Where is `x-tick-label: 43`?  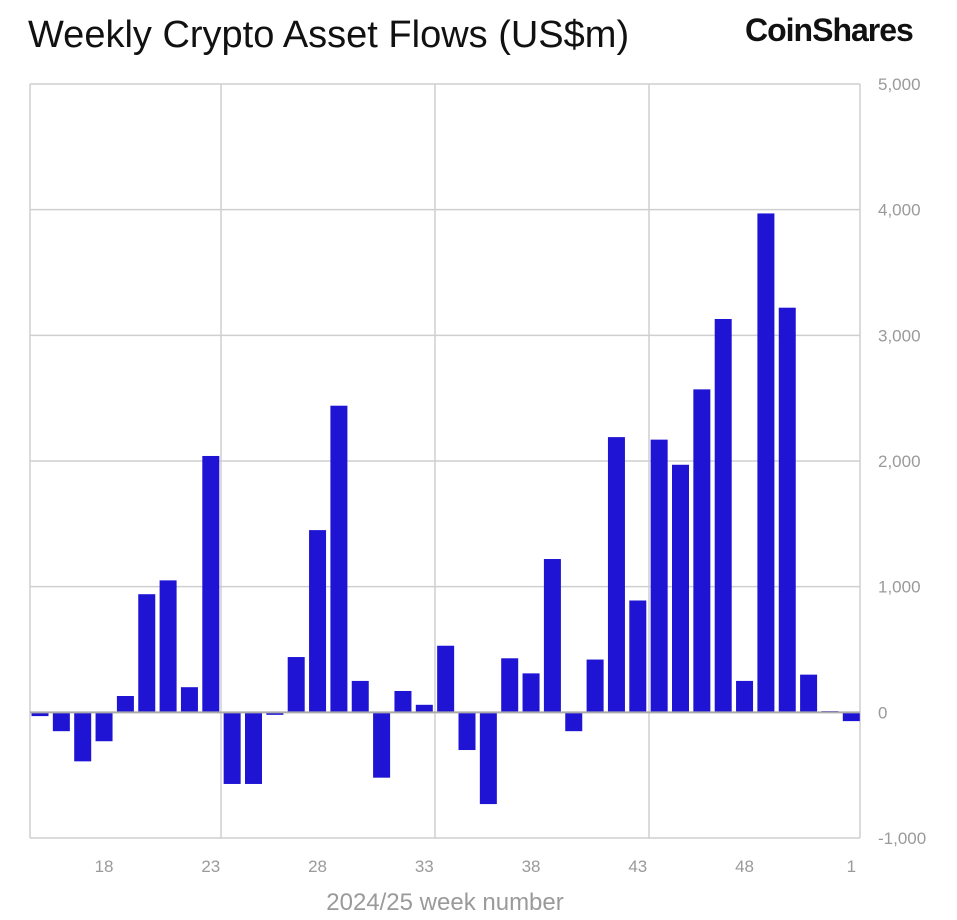 x-tick-label: 43 is located at coordinates (637, 866).